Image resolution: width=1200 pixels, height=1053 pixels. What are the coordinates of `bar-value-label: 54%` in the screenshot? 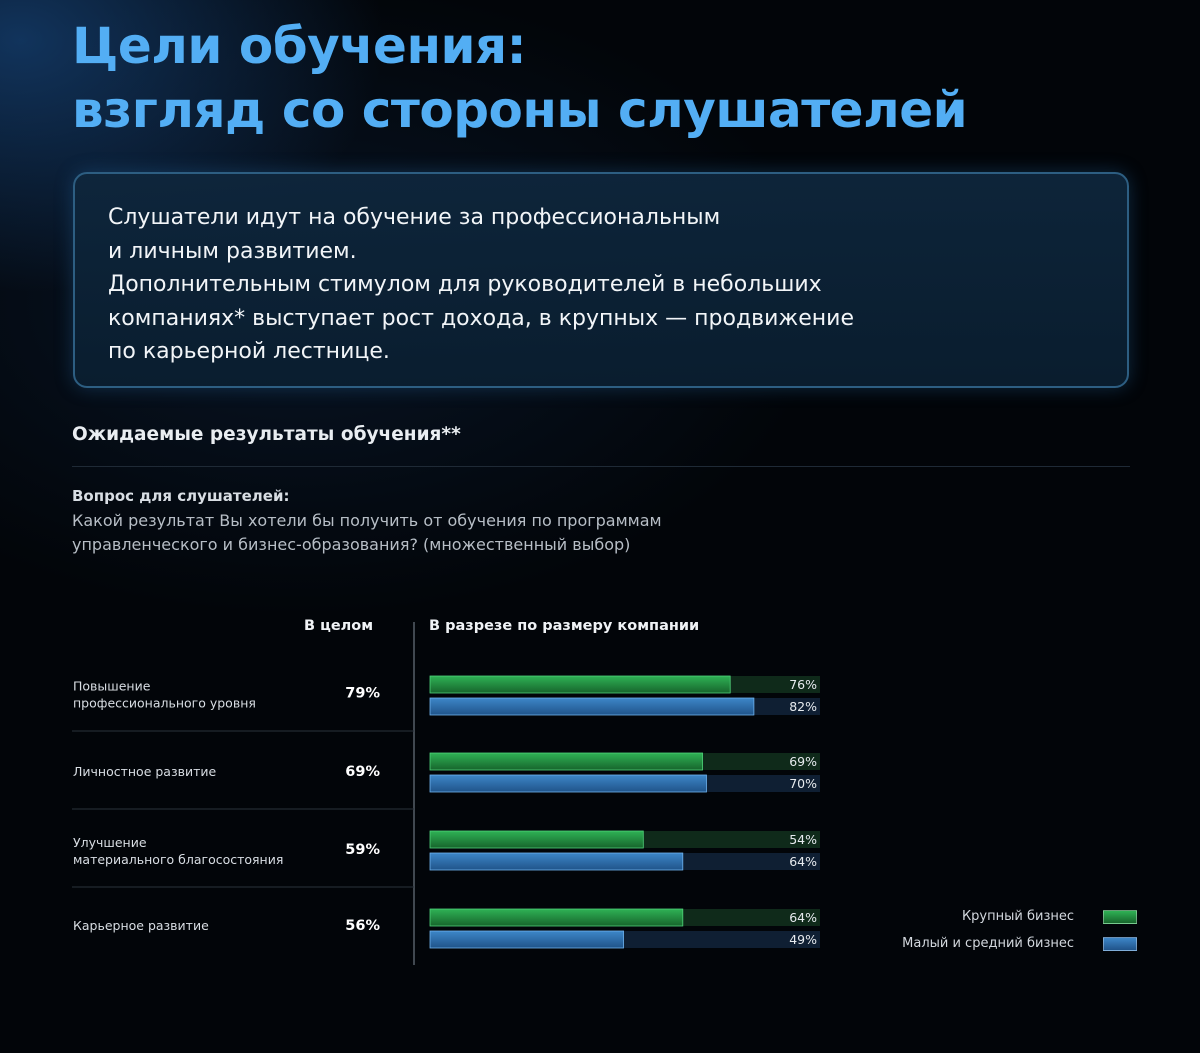 It's located at (803, 839).